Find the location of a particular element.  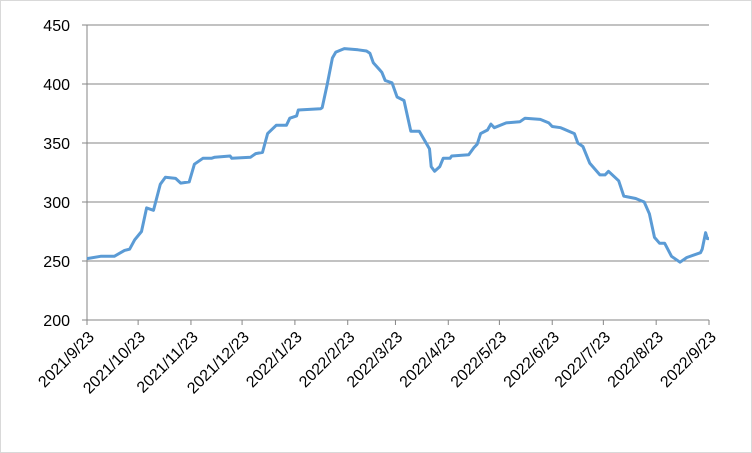

y-tick-label: 300 is located at coordinates (56, 203).